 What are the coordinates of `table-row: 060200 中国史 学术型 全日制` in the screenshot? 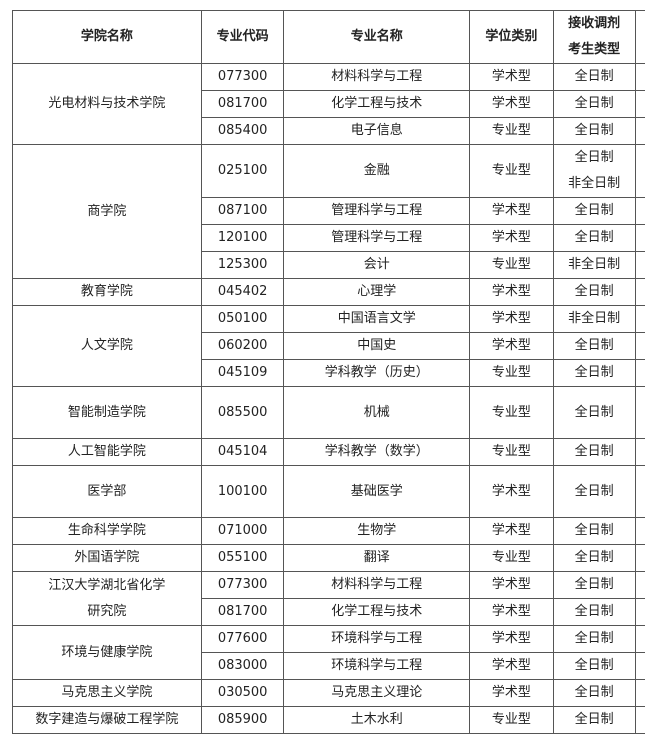 It's located at (329, 346).